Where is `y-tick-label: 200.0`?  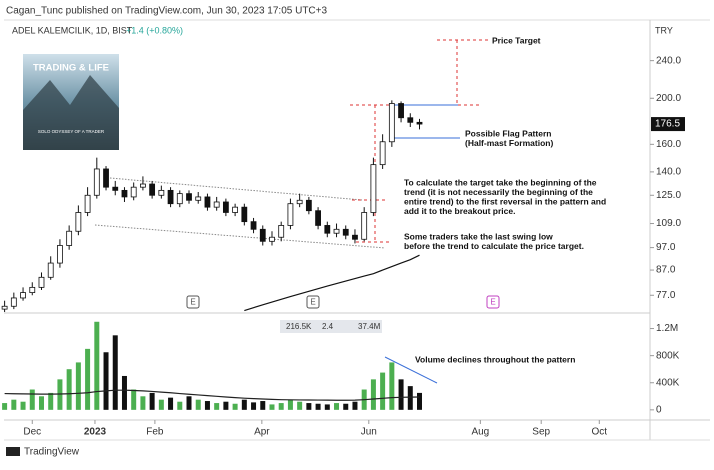 y-tick-label: 200.0 is located at coordinates (668, 98).